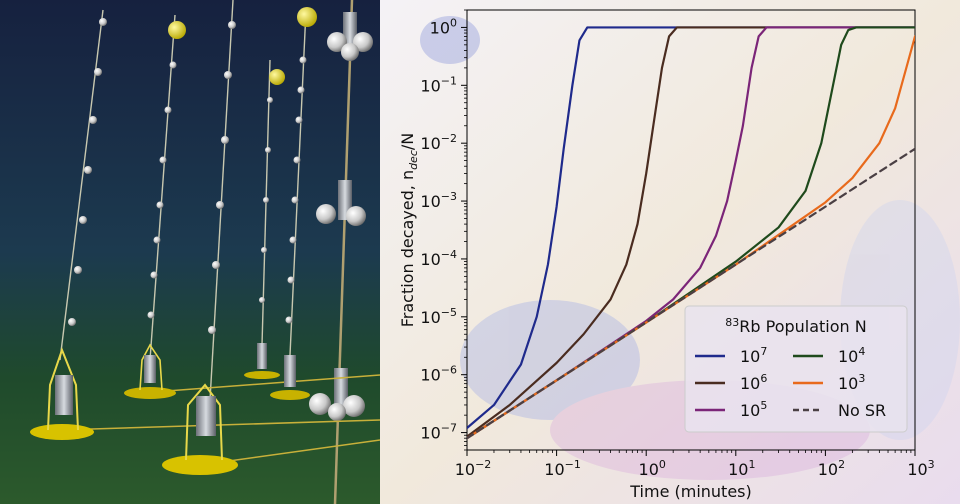 This screenshot has width=960, height=504. Describe the element at coordinates (795, 326) in the screenshot. I see `legend-title: 83Rb Population N` at that location.